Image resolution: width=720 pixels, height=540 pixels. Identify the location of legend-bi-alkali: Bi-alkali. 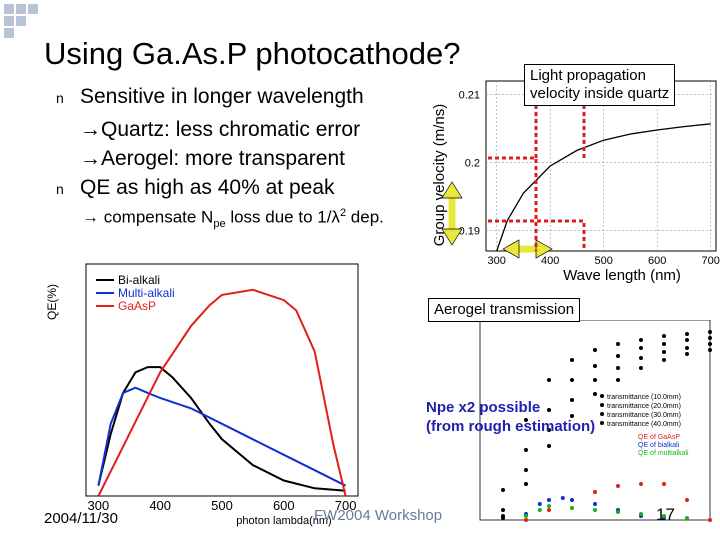
(139, 280).